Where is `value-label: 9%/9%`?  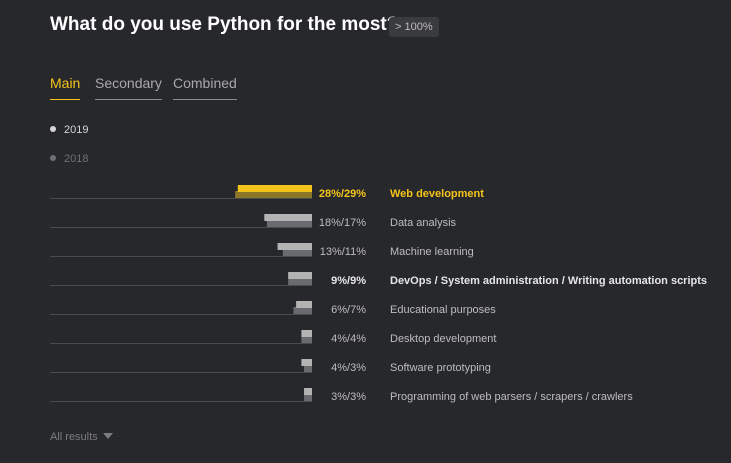 value-label: 9%/9% is located at coordinates (348, 281).